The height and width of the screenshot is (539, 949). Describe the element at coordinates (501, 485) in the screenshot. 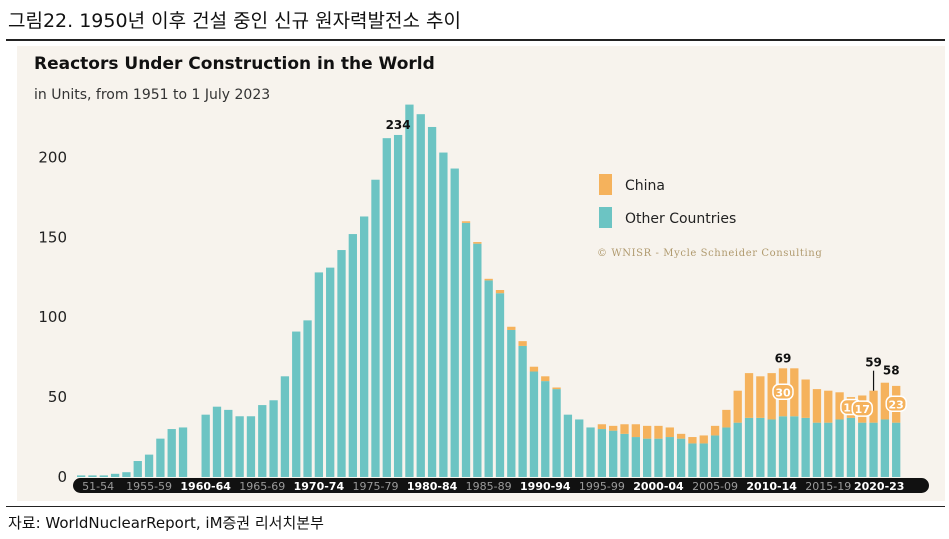

I see `x-axis-band` at that location.